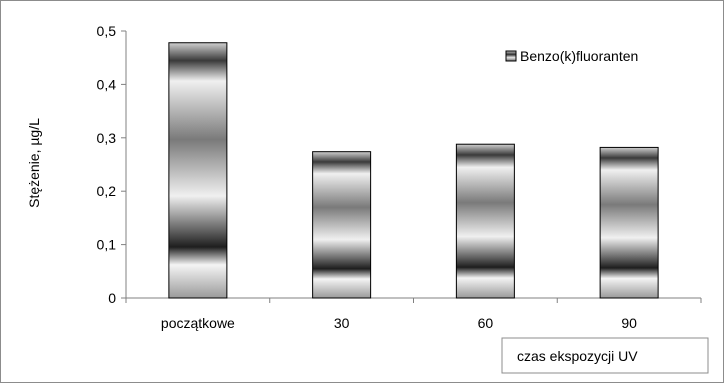 Image resolution: width=724 pixels, height=383 pixels. I want to click on x-tick-label: początkowe, so click(198, 323).